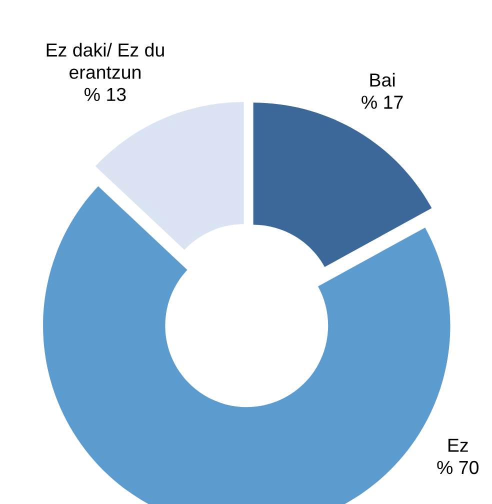  Describe the element at coordinates (382, 79) in the screenshot. I see `slice-label: Bai` at that location.